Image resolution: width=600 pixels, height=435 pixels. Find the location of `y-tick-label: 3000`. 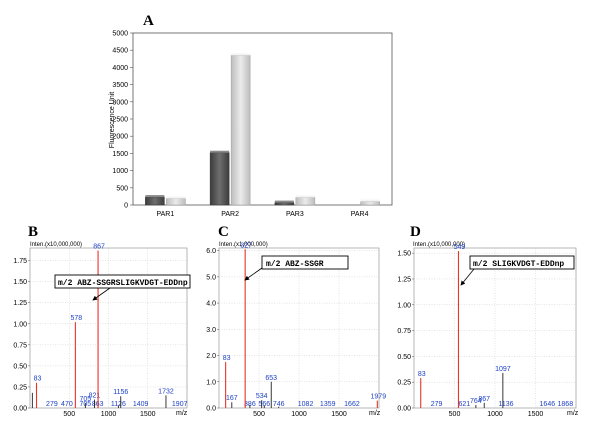

y-tick-label: 3000 is located at coordinates (120, 102).